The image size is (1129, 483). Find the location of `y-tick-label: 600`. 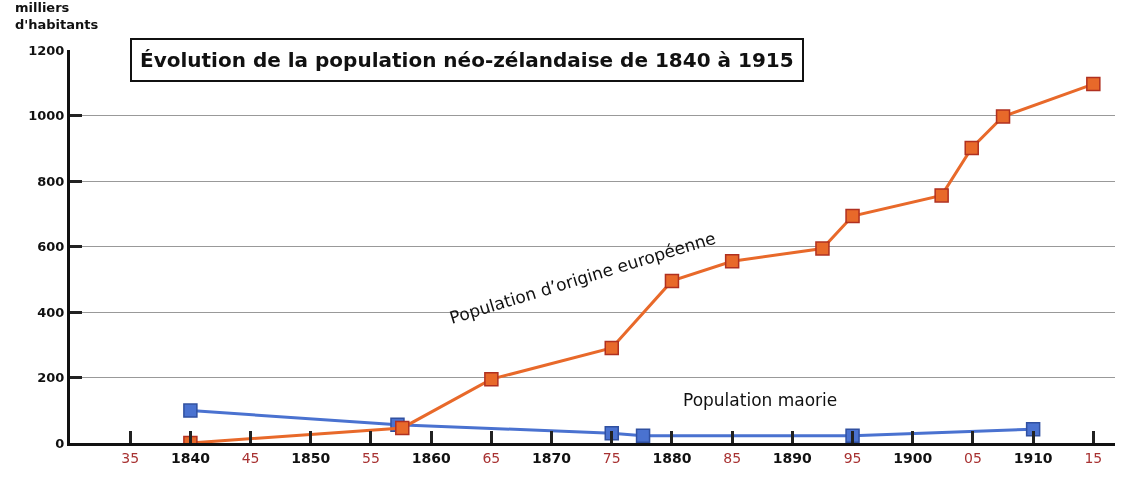

y-tick-label: 600 is located at coordinates (51, 247).